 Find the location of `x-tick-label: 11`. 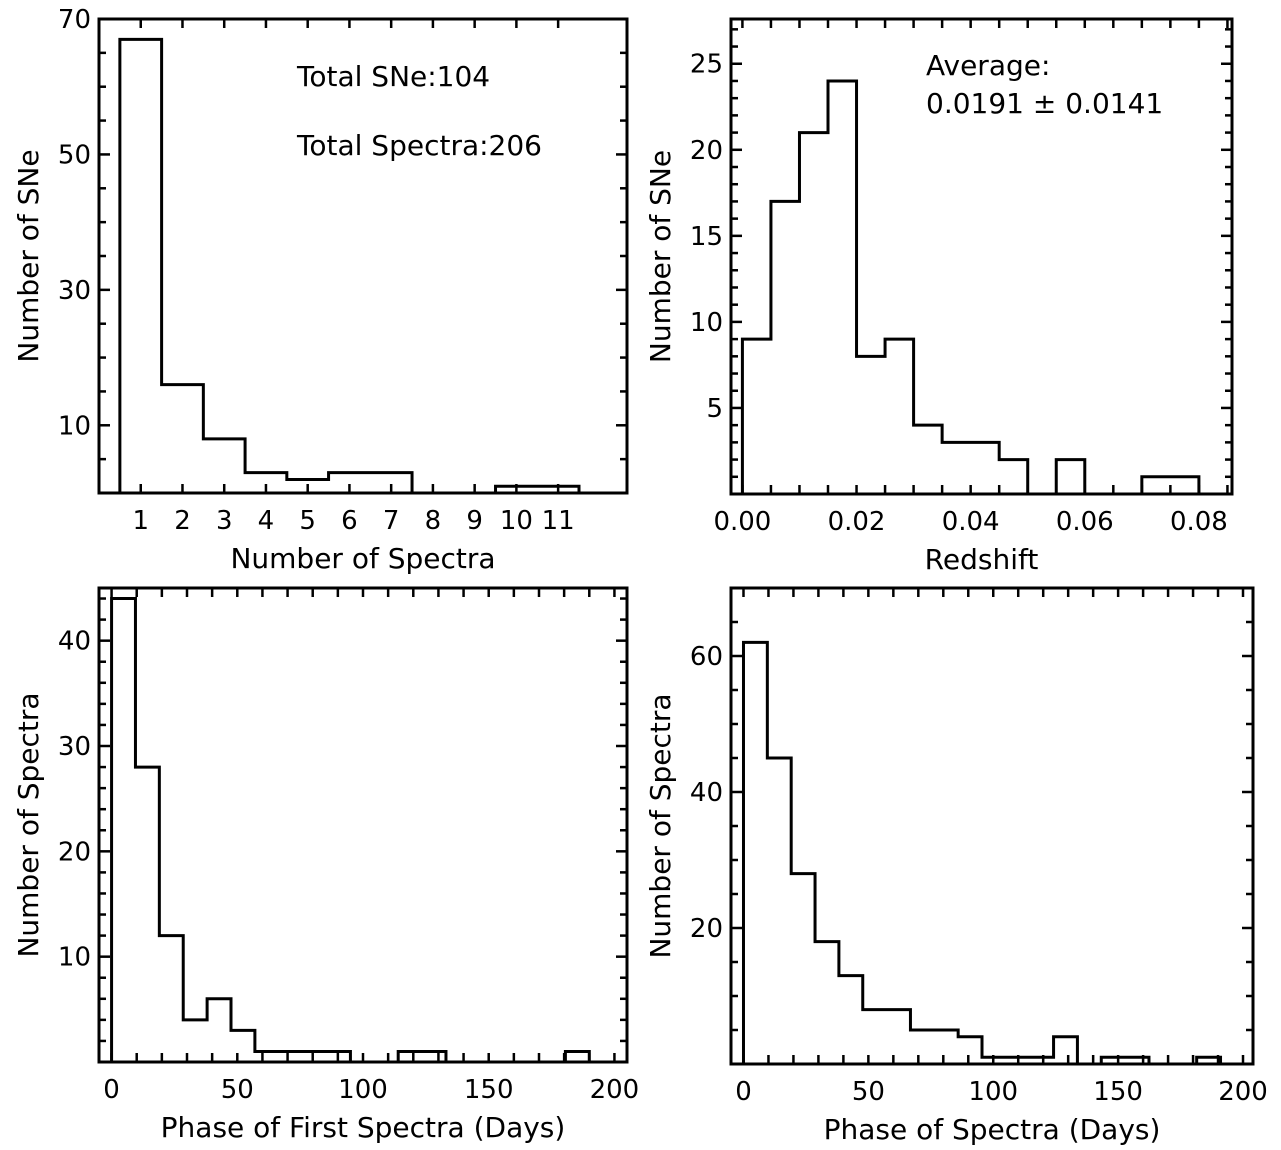

x-tick-label: 11 is located at coordinates (558, 521).